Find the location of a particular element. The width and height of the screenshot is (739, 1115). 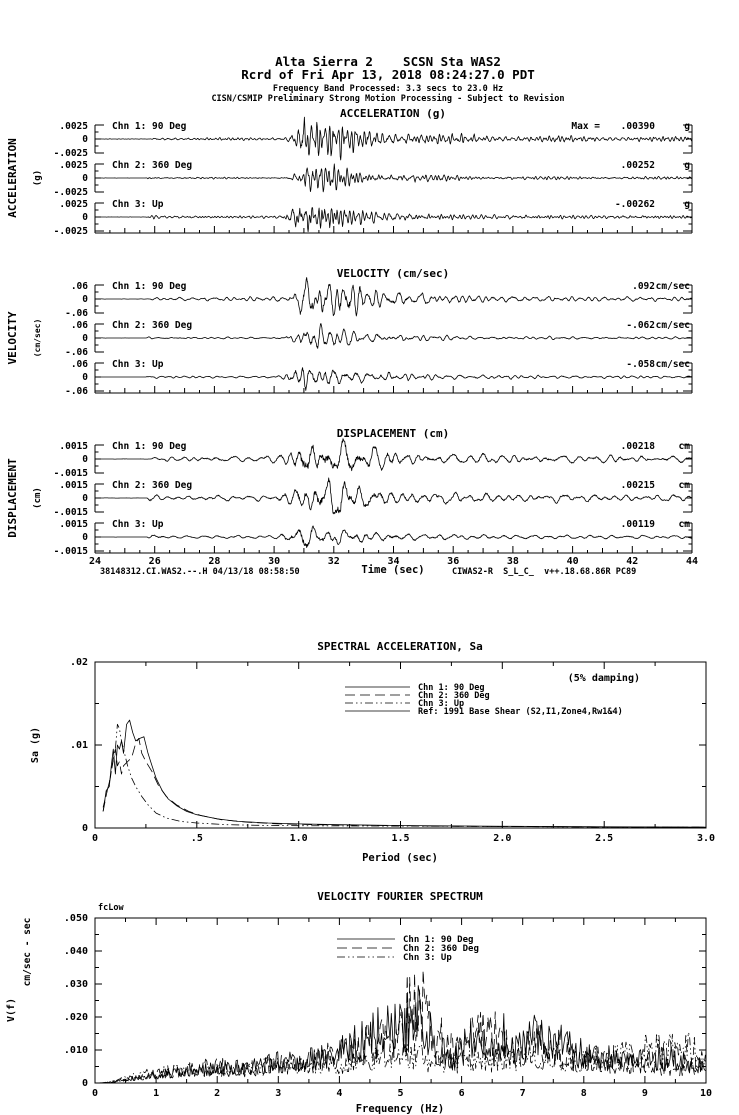

sa-x-tick-label: 3.0 is located at coordinates (706, 838).